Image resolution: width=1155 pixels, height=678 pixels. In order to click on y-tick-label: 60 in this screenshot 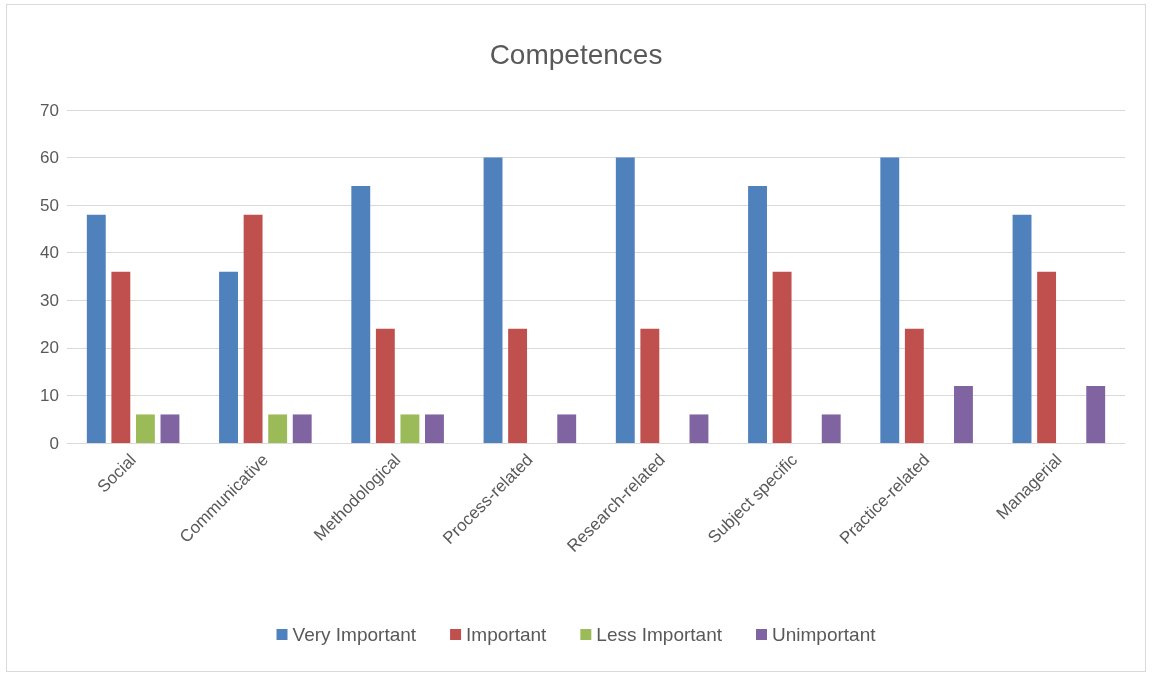, I will do `click(49, 158)`.